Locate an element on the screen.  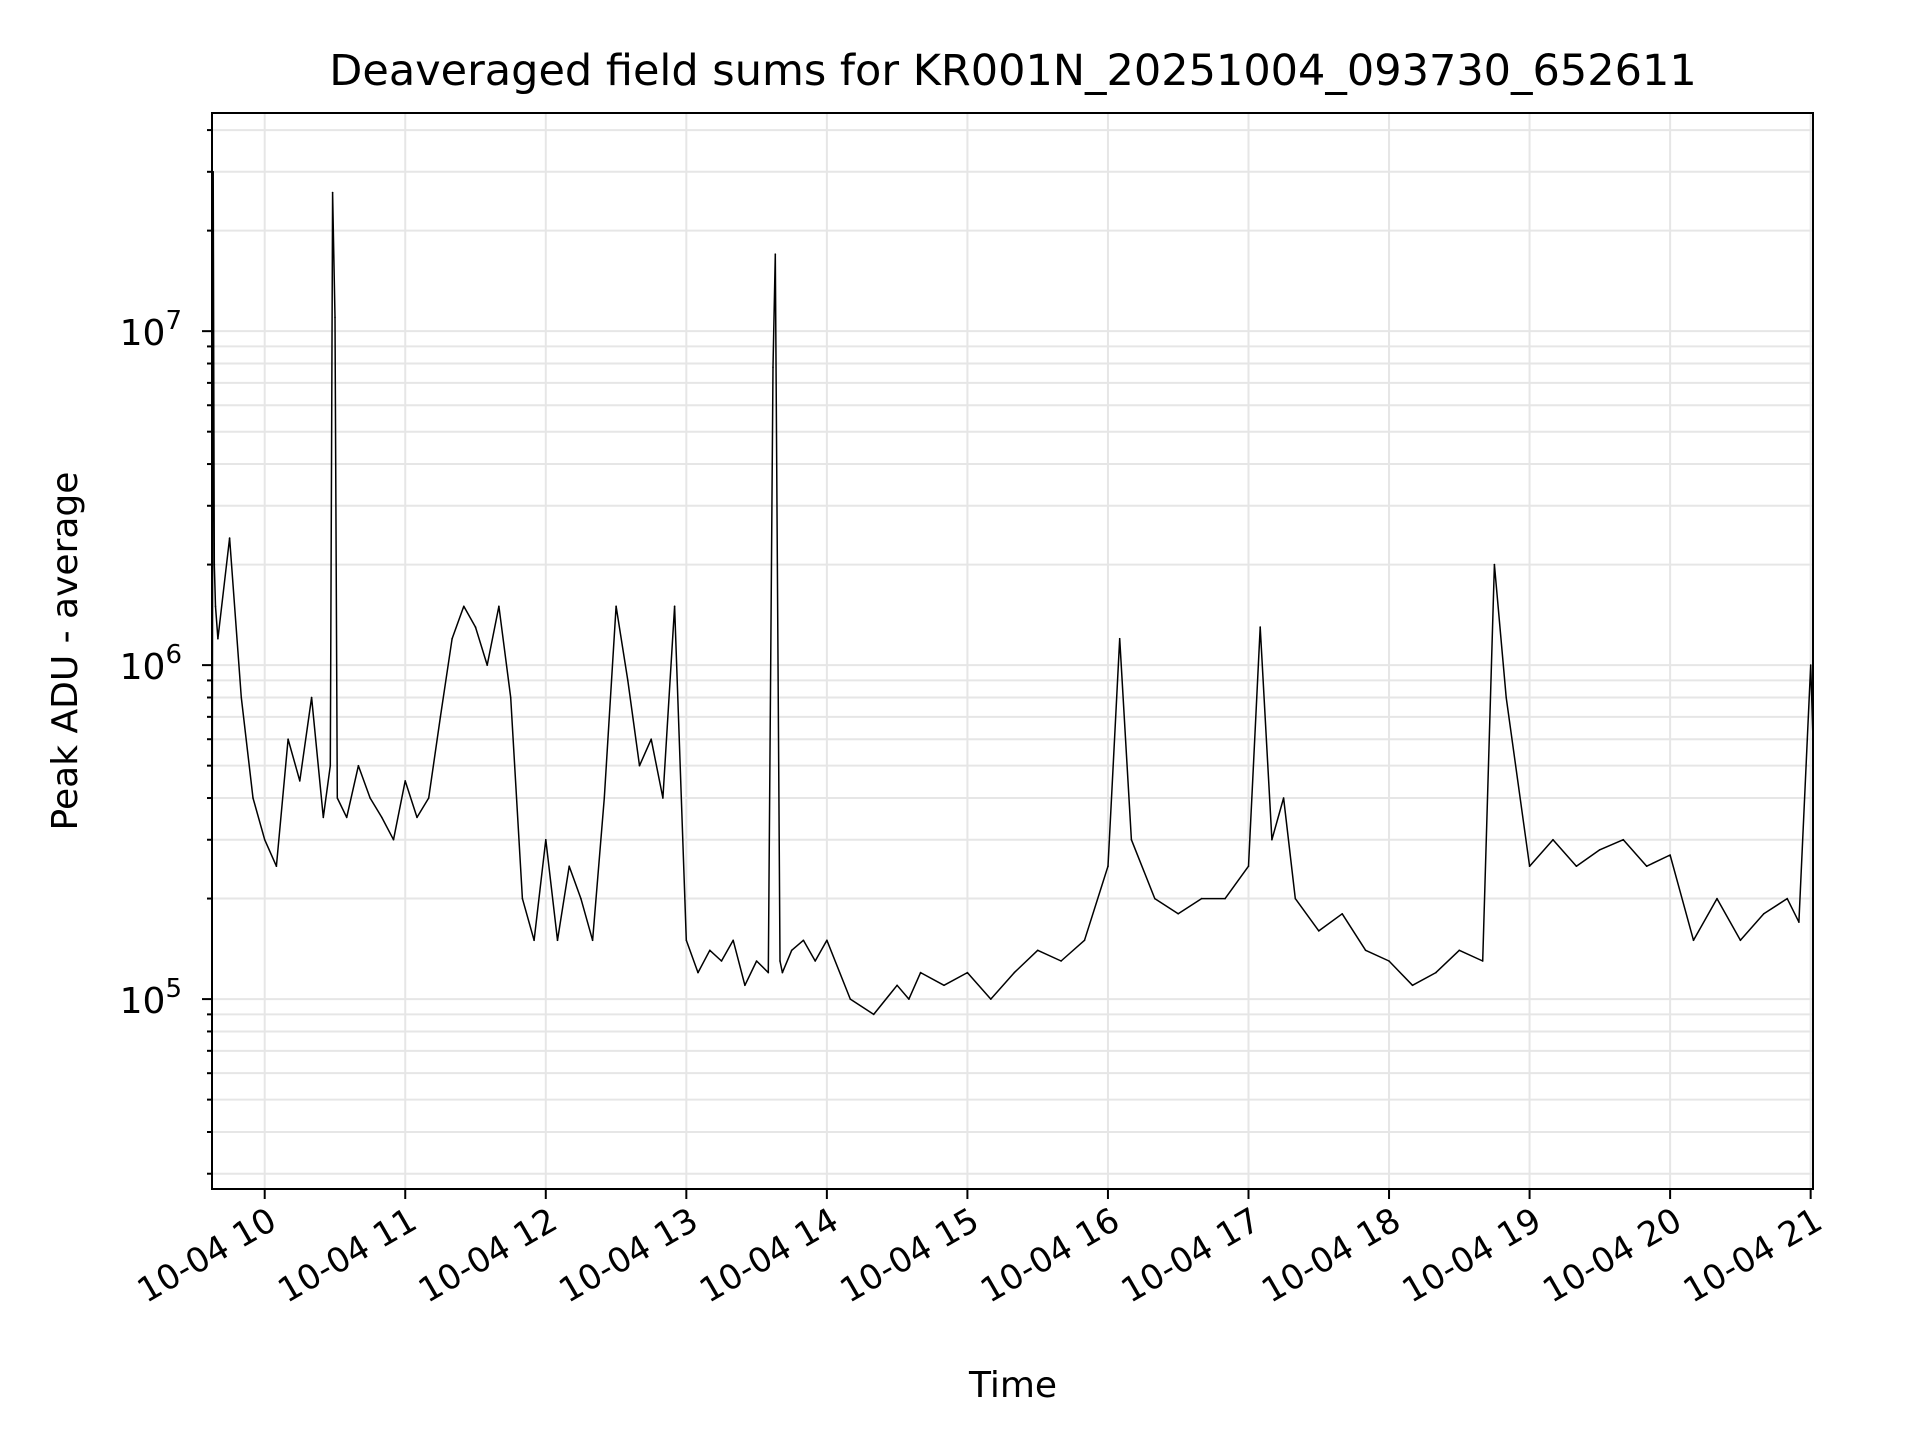
y-tick-label: 10⁵ is located at coordinates (151, 998).